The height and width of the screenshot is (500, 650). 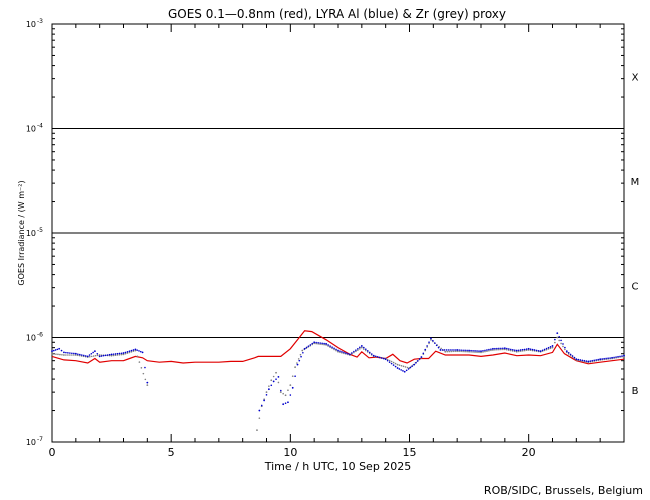 What do you see at coordinates (338, 466) in the screenshot?
I see `x-axis-label: Time / h UTC, 10 Sep 2025` at bounding box center [338, 466].